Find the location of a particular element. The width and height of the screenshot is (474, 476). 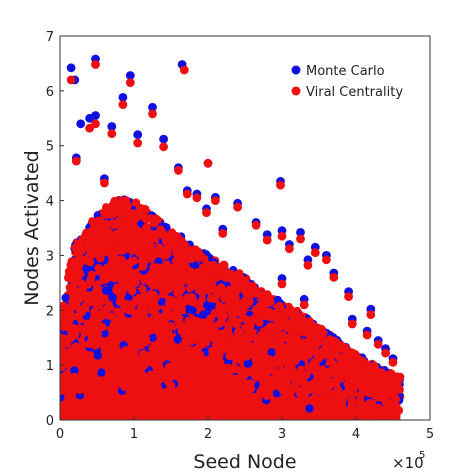

legend-label-viral-centrality: Viral Centrality is located at coordinates (354, 92).